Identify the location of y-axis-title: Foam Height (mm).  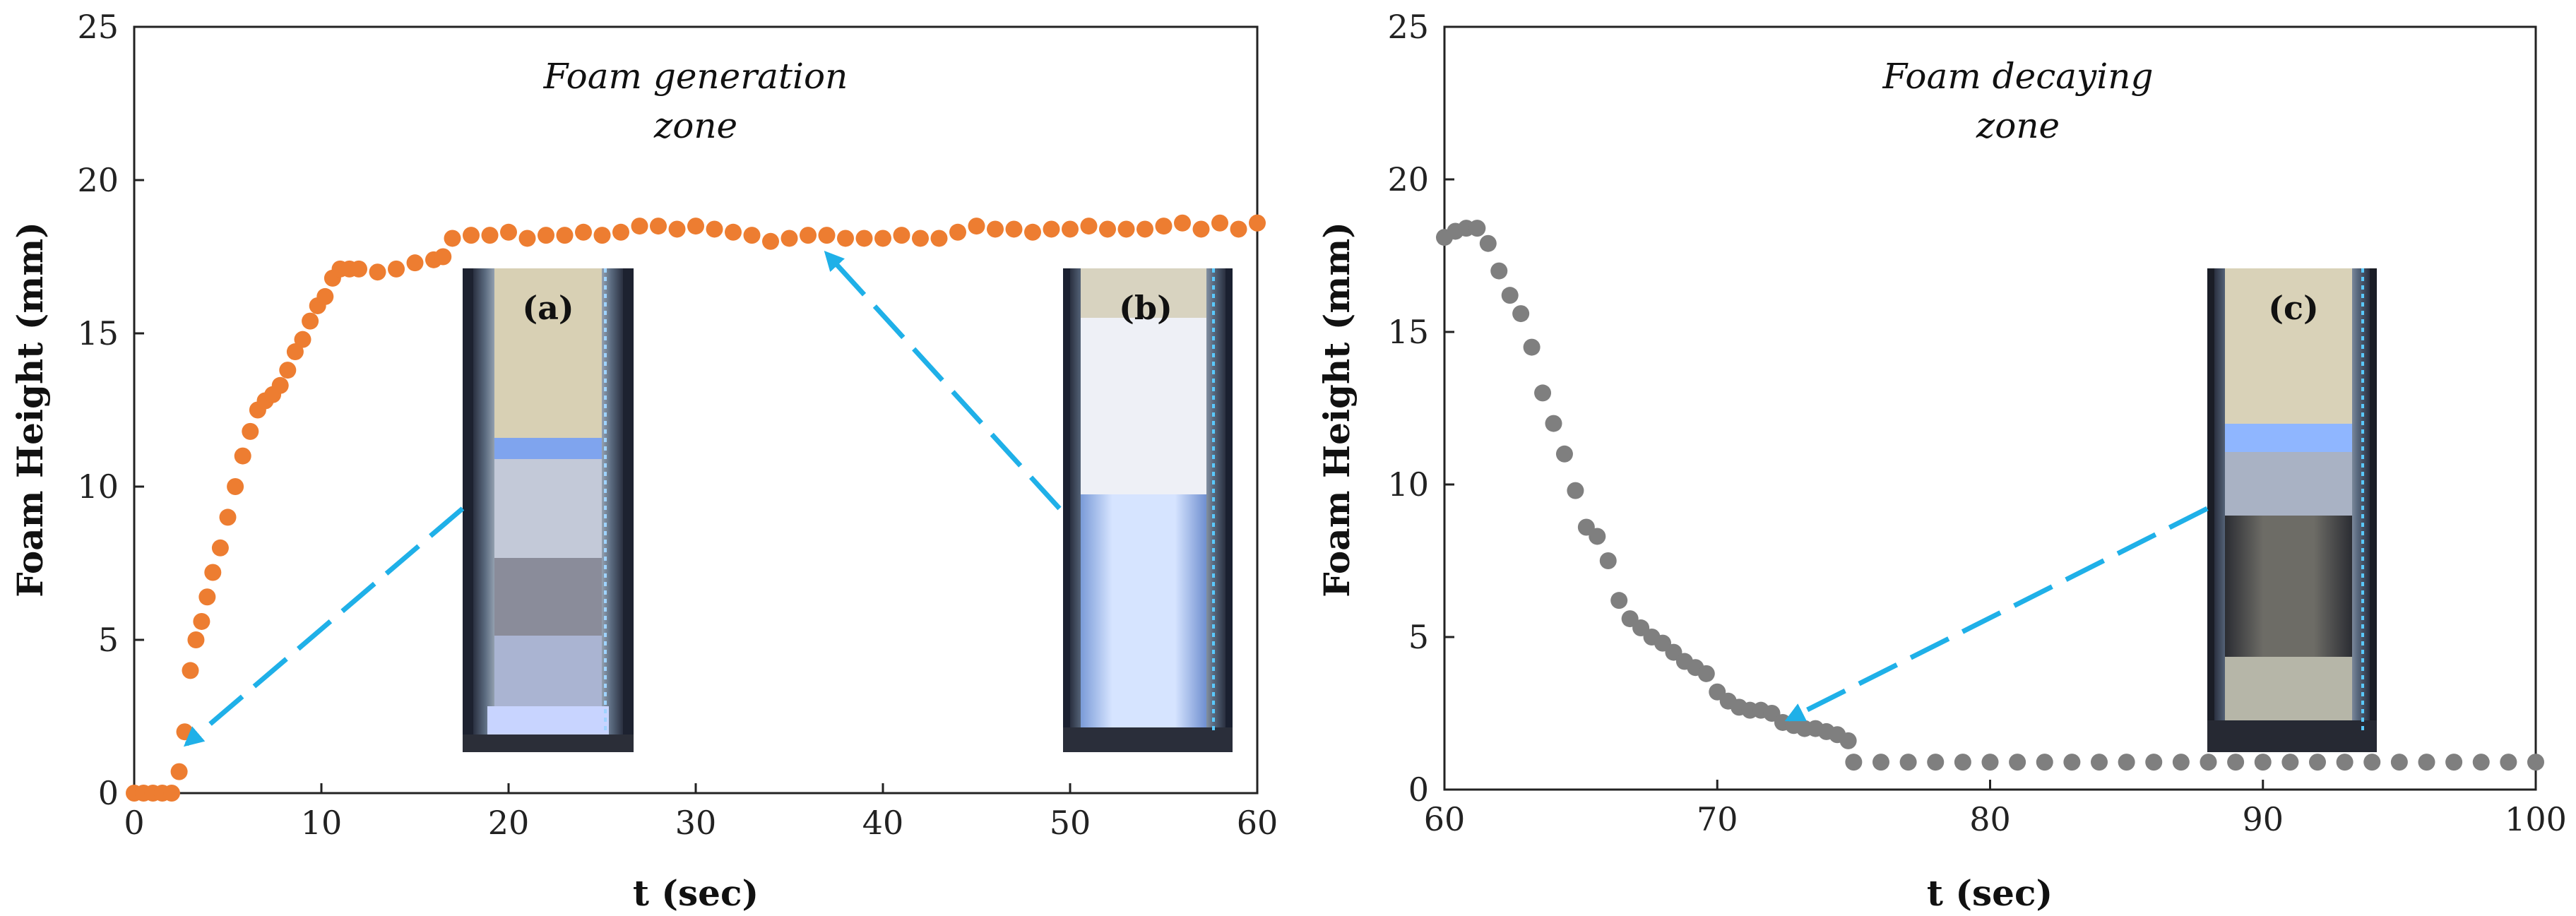
(30, 409).